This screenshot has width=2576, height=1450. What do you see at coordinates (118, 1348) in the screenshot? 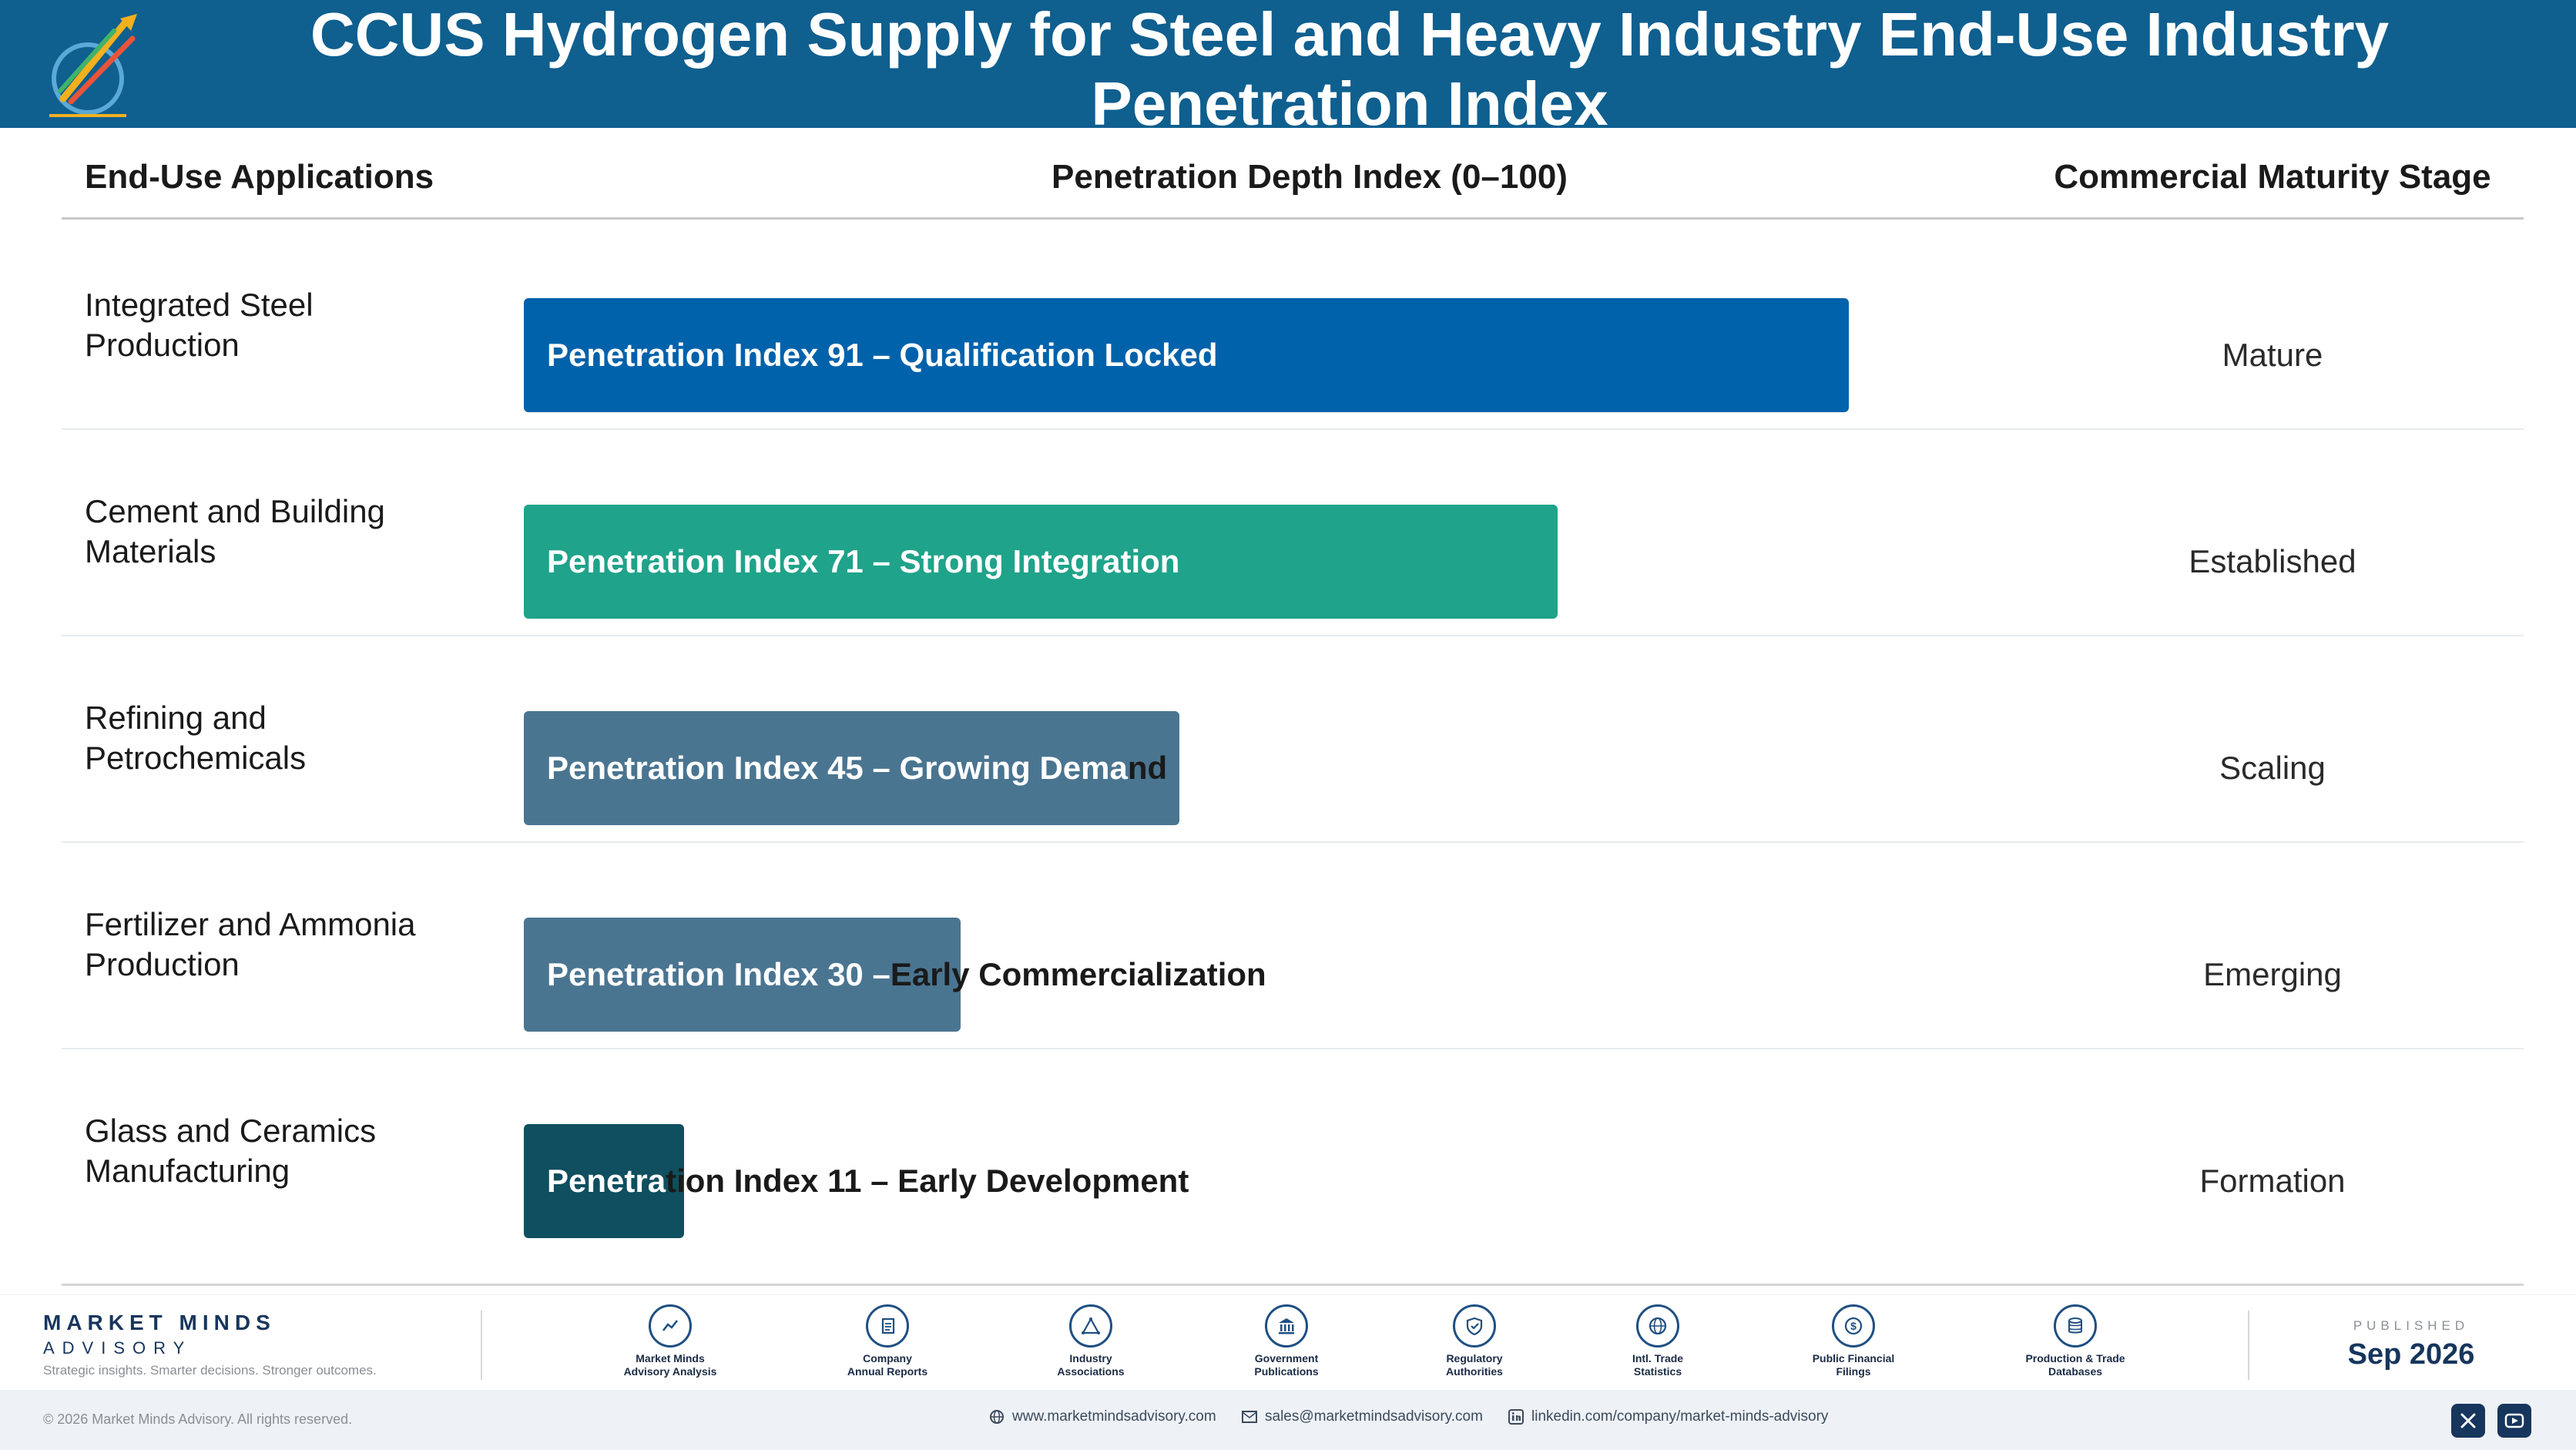
I see `brand-subtitle: ADVISORY` at bounding box center [118, 1348].